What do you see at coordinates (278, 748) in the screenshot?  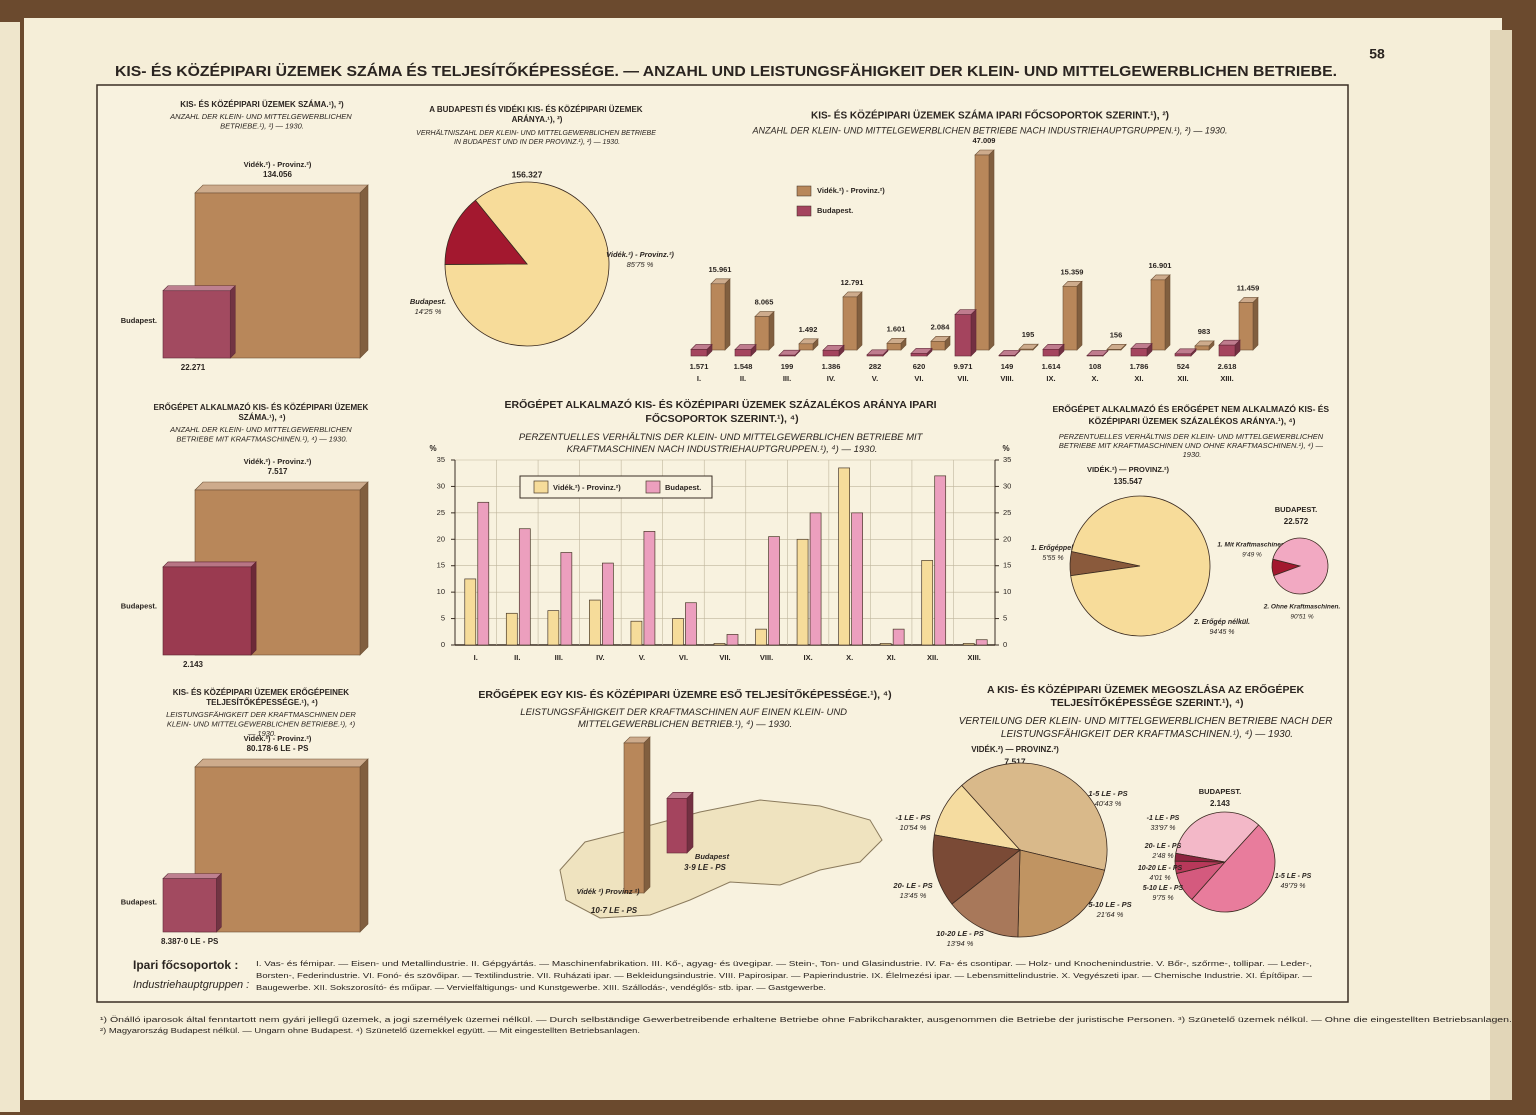 I see `value-label: 80.178·6 LE - PS` at bounding box center [278, 748].